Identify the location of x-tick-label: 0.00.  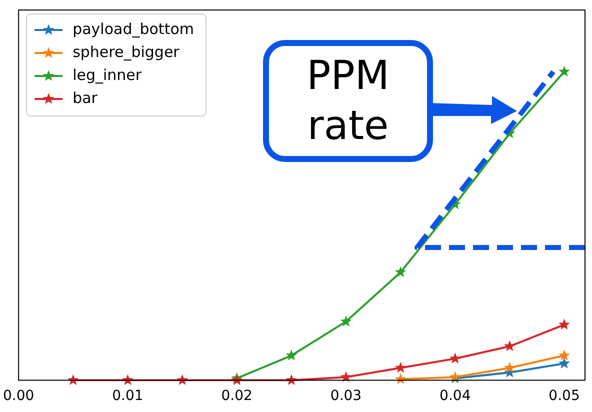
(18, 396).